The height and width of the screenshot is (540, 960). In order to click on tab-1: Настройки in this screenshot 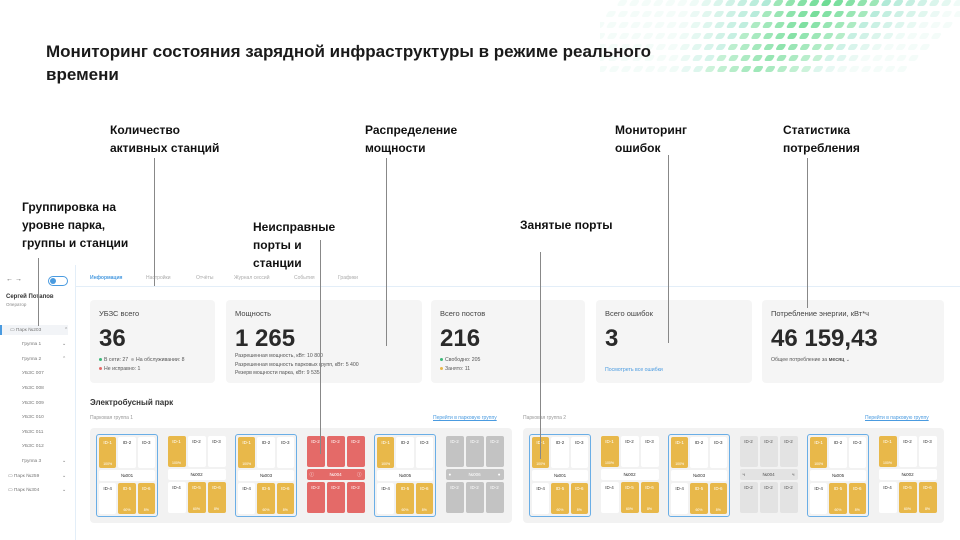, I will do `click(158, 278)`.